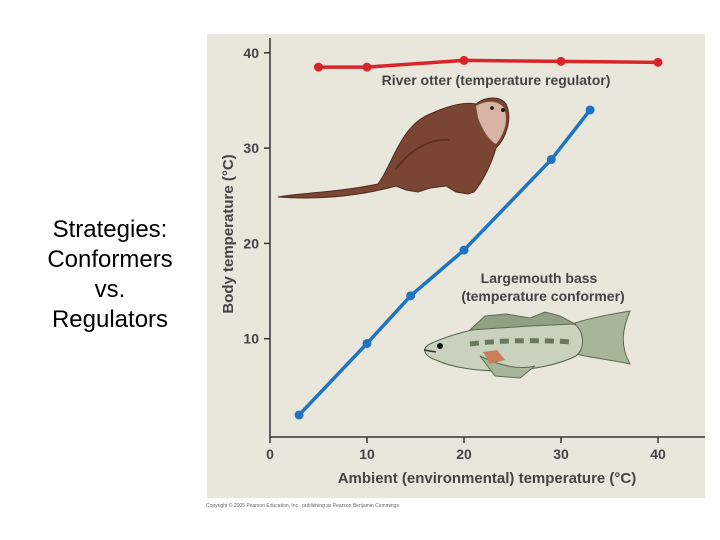  What do you see at coordinates (228, 233) in the screenshot?
I see `y-axis-title: Body temperature (°C)` at bounding box center [228, 233].